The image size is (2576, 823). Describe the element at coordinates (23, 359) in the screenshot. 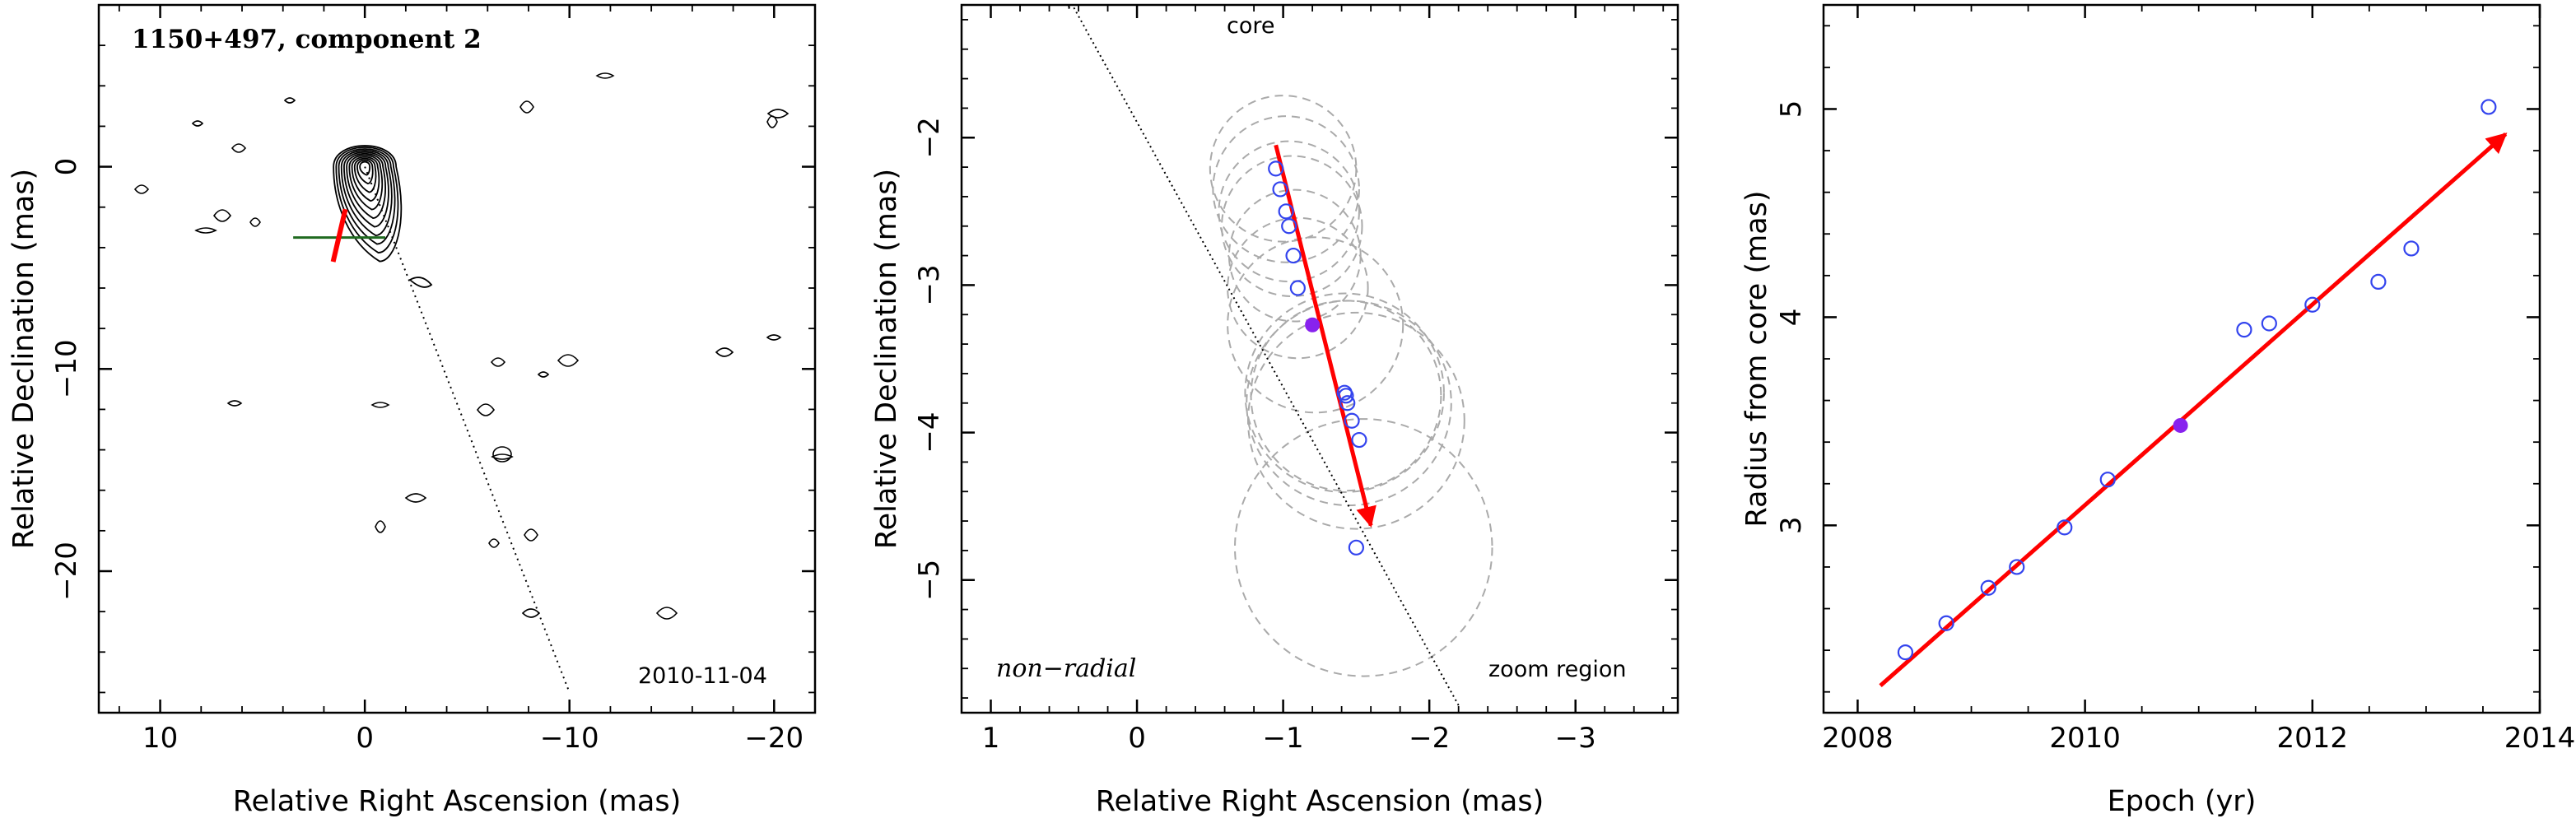

I see `panel1-y-axis-title: Relative Declination (mas)` at that location.